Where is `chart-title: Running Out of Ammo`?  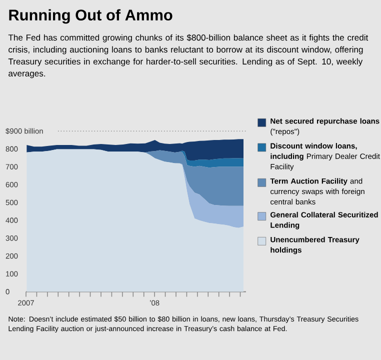
chart-title: Running Out of Ammo is located at coordinates (90, 16).